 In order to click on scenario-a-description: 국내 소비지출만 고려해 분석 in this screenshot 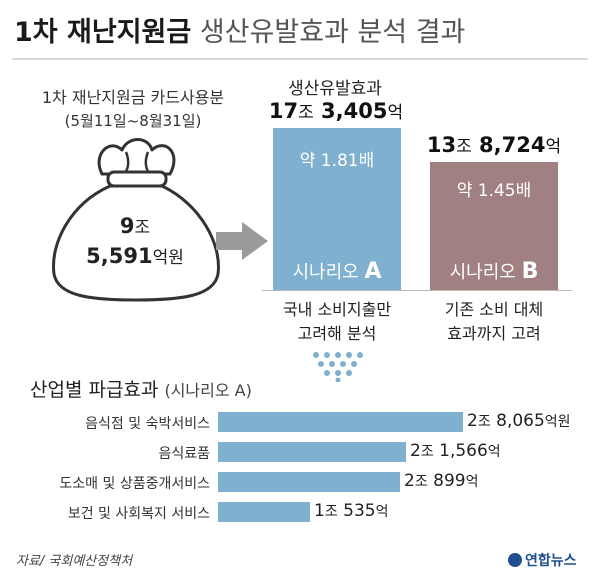, I will do `click(337, 322)`.